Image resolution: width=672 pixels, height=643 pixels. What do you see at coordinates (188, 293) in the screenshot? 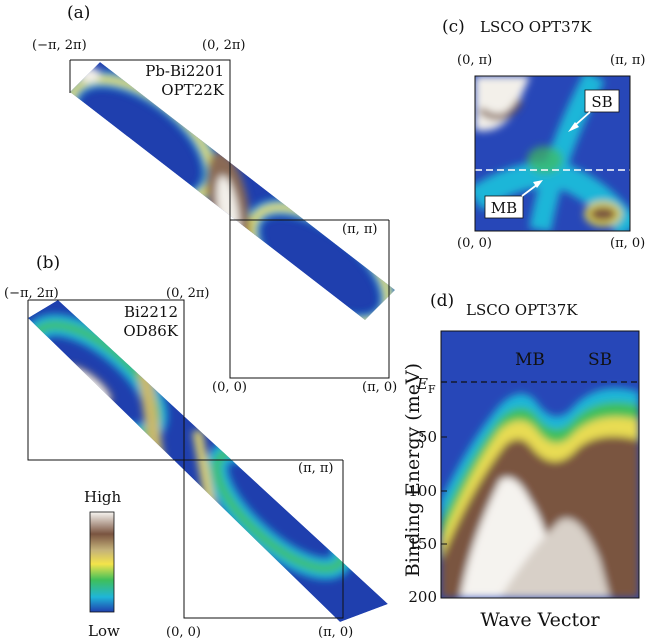
I see `panel-b-corner-top-mid: (0, 2π)` at bounding box center [188, 293].